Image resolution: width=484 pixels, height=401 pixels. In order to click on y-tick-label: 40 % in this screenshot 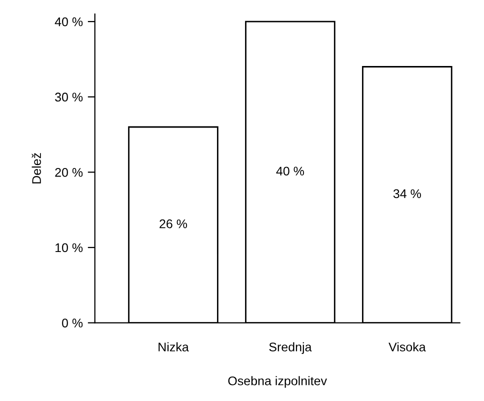, I will do `click(68, 21)`.